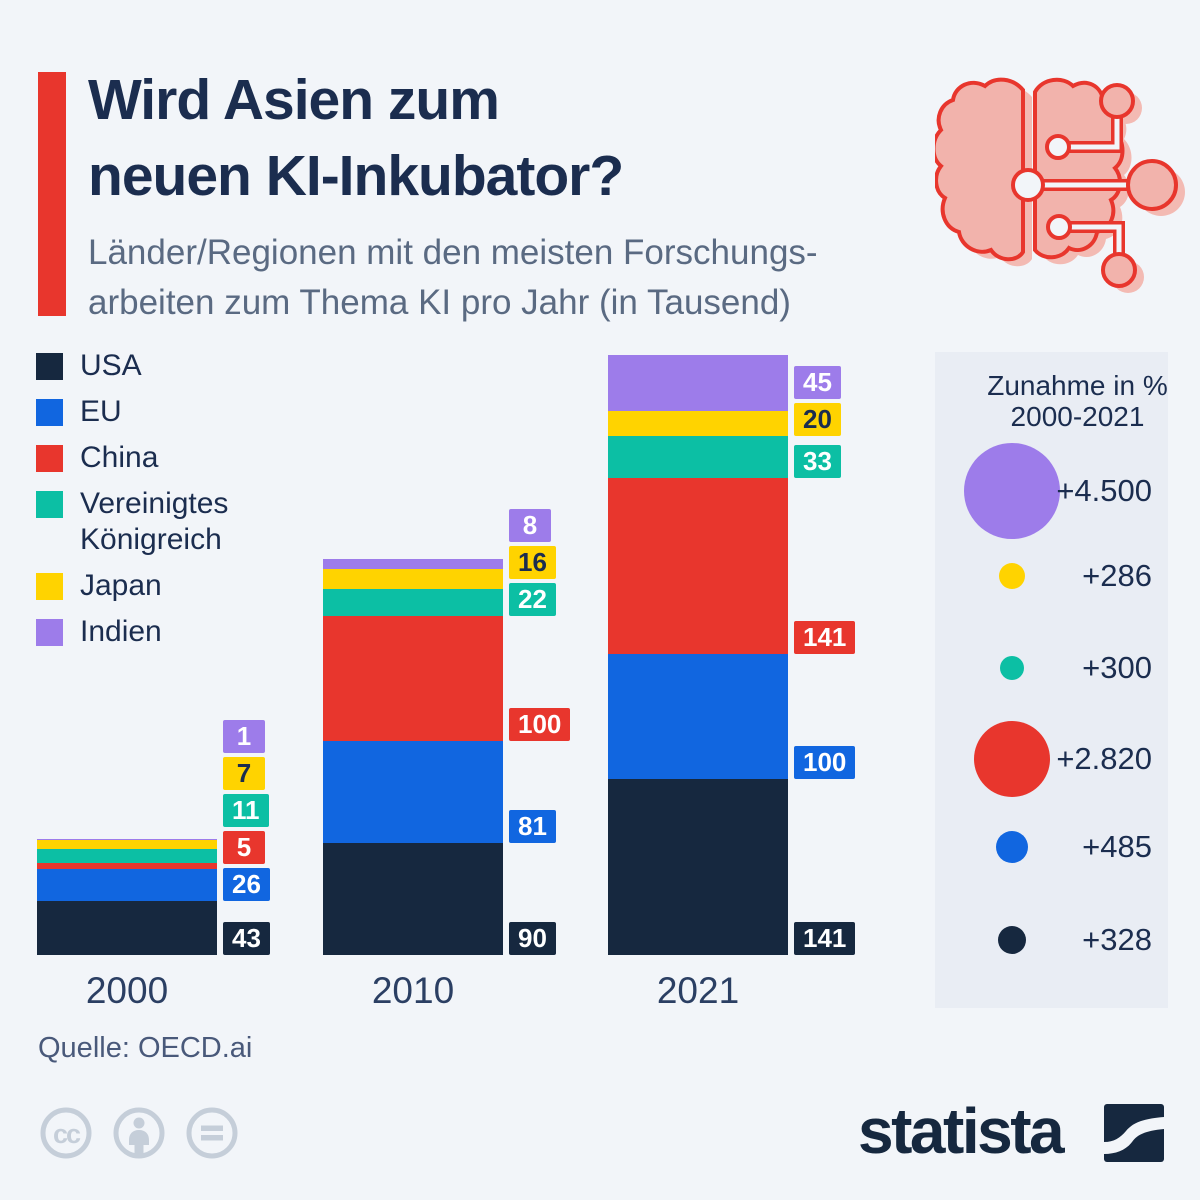 This screenshot has width=1200, height=1200. I want to click on value-label-usa-2010: 90, so click(532, 938).